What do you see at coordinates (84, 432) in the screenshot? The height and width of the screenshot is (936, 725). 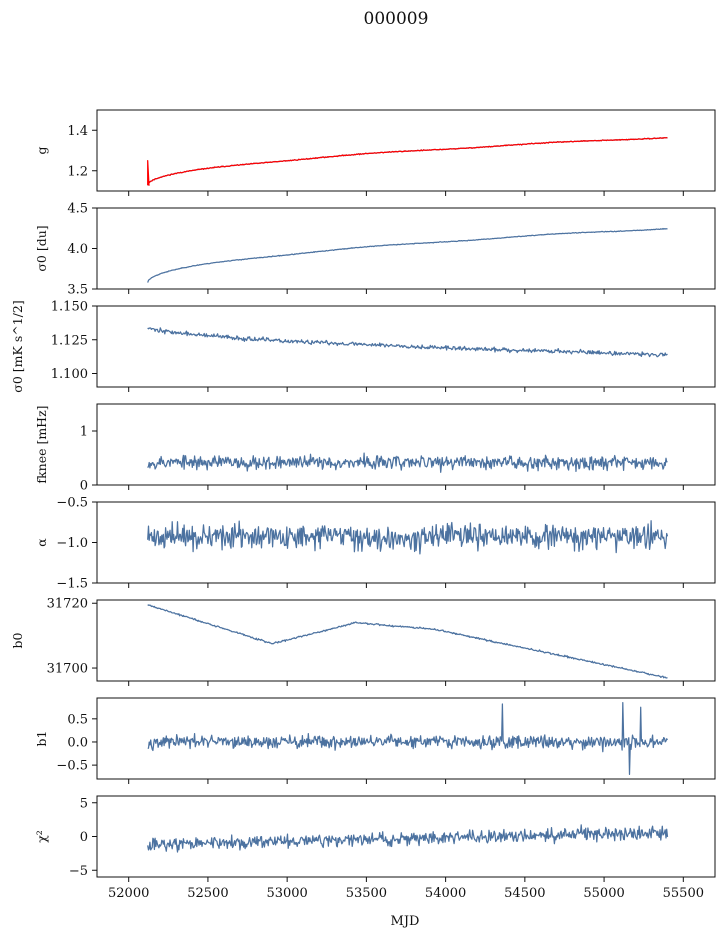 I see `y-tick-label: 1` at bounding box center [84, 432].